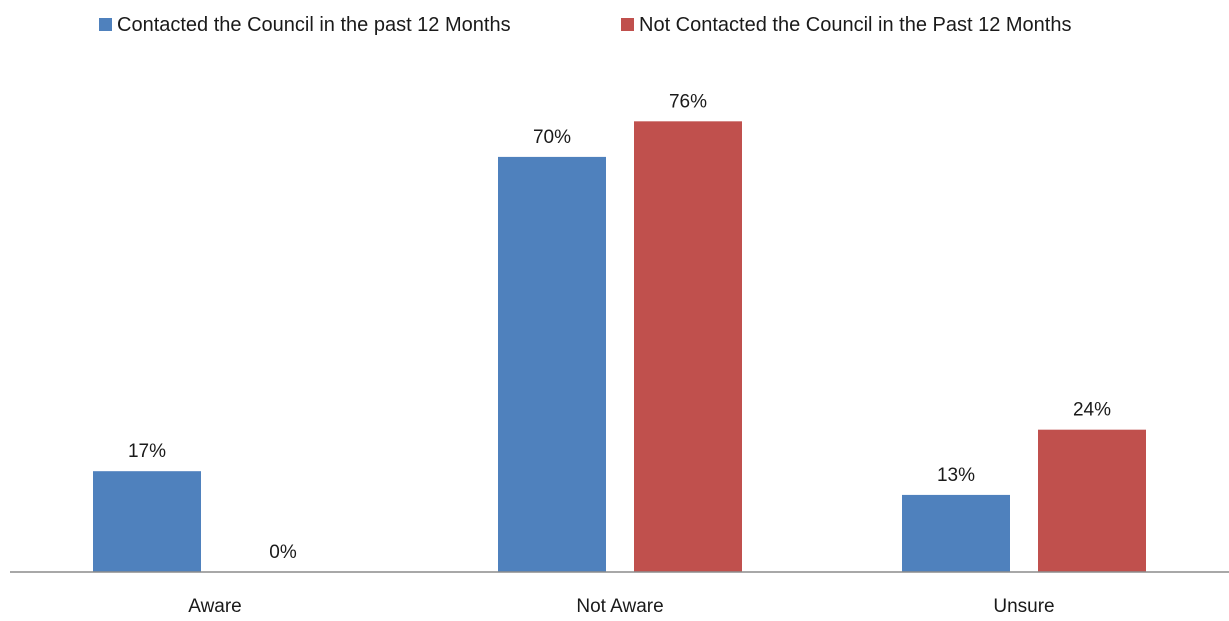 This screenshot has width=1229, height=621. I want to click on data-label: 0%, so click(283, 552).